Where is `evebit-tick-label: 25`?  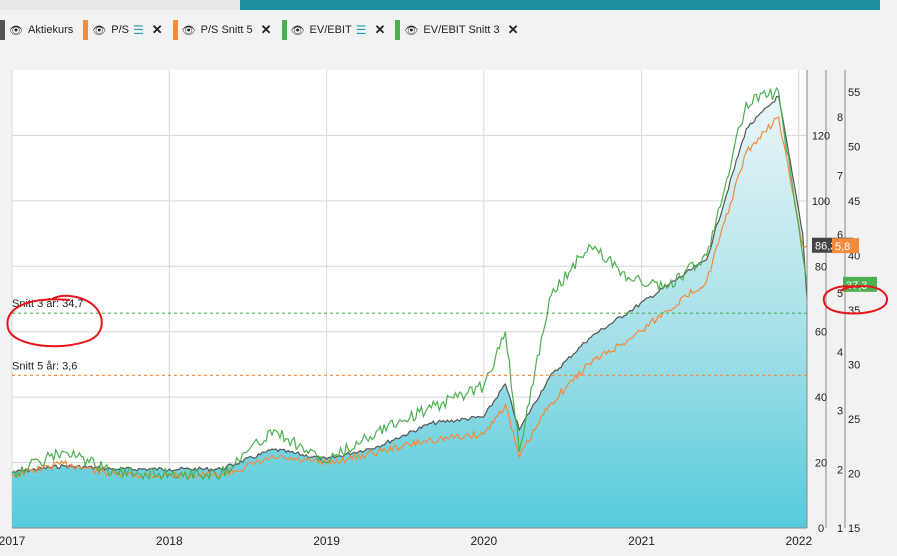
evebit-tick-label: 25 is located at coordinates (854, 420).